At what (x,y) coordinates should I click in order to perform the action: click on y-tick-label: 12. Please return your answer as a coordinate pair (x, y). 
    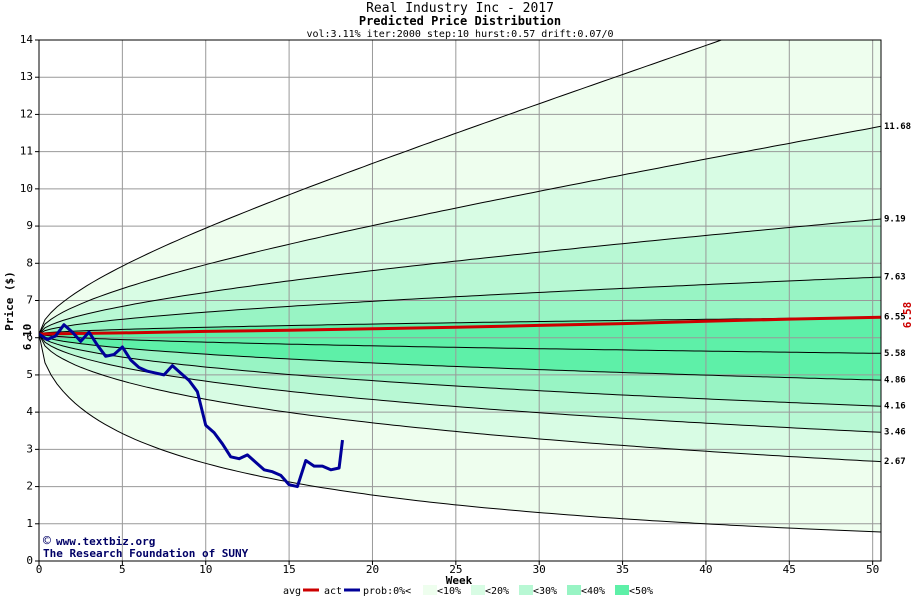
    Looking at the image, I should click on (26, 113).